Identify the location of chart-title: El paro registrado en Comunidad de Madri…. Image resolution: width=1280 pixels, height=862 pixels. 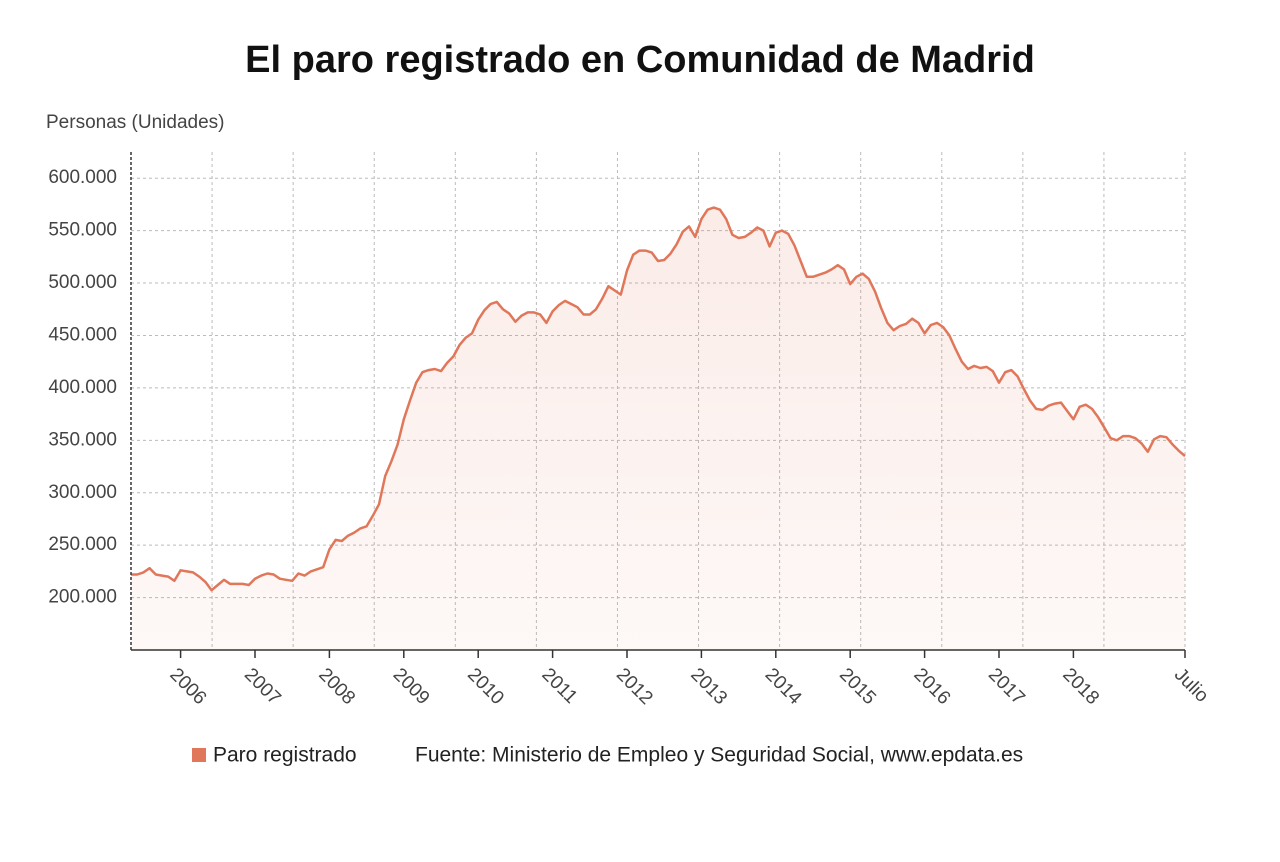
(640, 60).